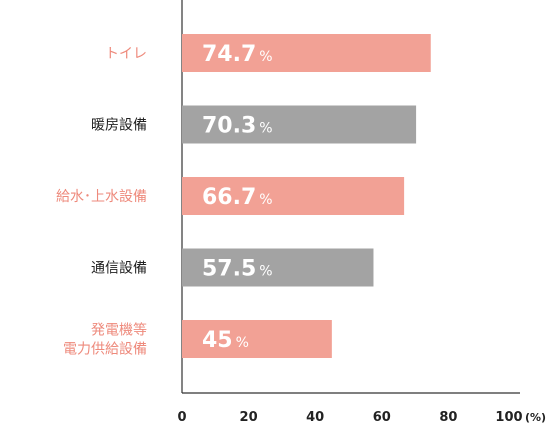 The image size is (555, 430). I want to click on bar-value-number: 74.7, so click(229, 54).